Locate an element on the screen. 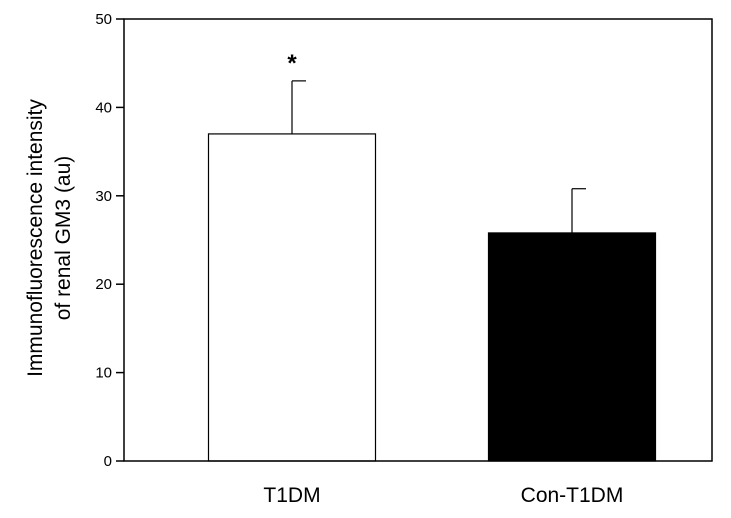 The height and width of the screenshot is (518, 731). y-axis-title-line-2: of renal GM3 (au) is located at coordinates (63, 238).